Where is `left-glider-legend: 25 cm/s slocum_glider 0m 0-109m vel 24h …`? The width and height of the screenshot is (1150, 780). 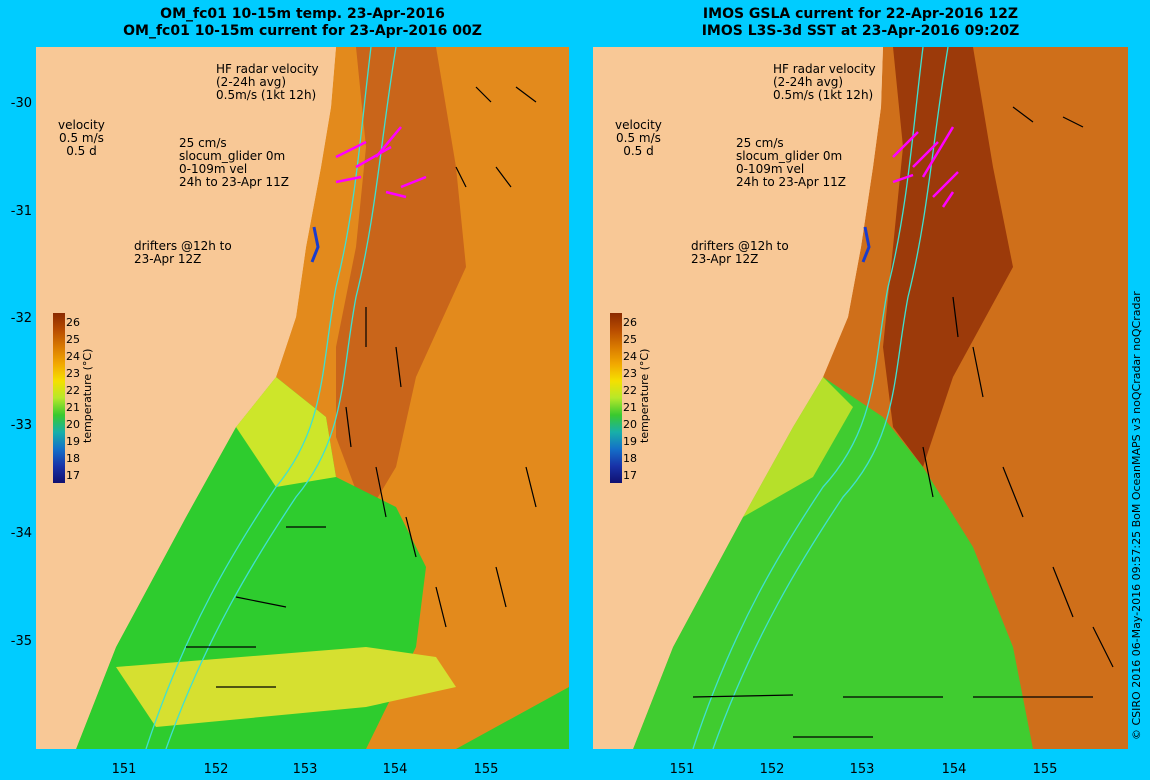
left-glider-legend: 25 cm/s slocum_glider 0m 0-109m vel 24h … is located at coordinates (234, 163).